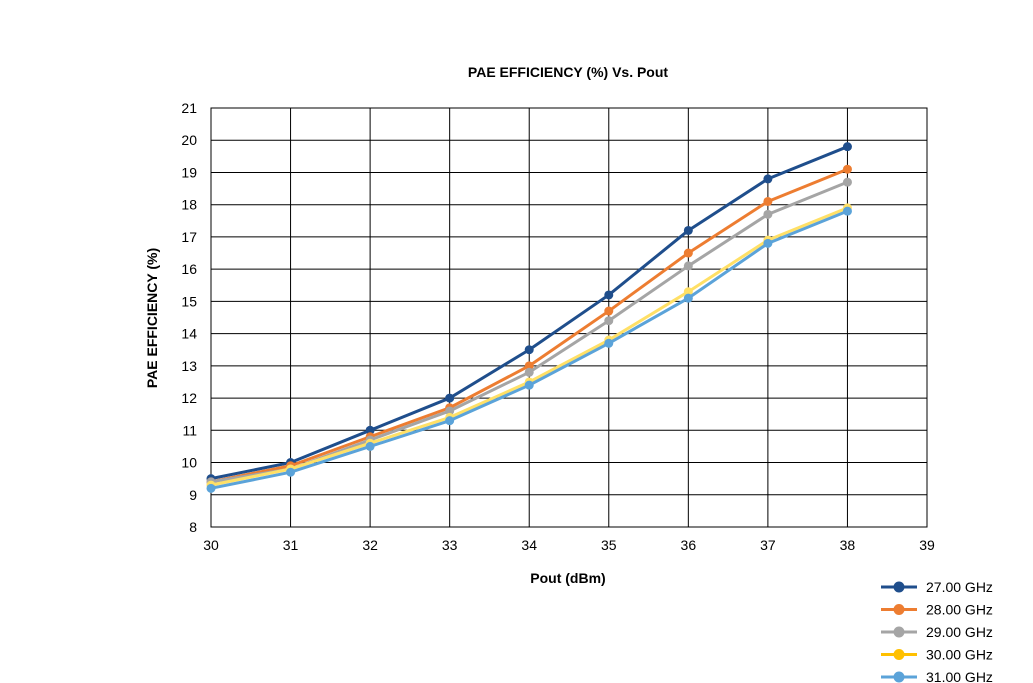 The image size is (1033, 683). I want to click on x-tick-label: 30, so click(211, 545).